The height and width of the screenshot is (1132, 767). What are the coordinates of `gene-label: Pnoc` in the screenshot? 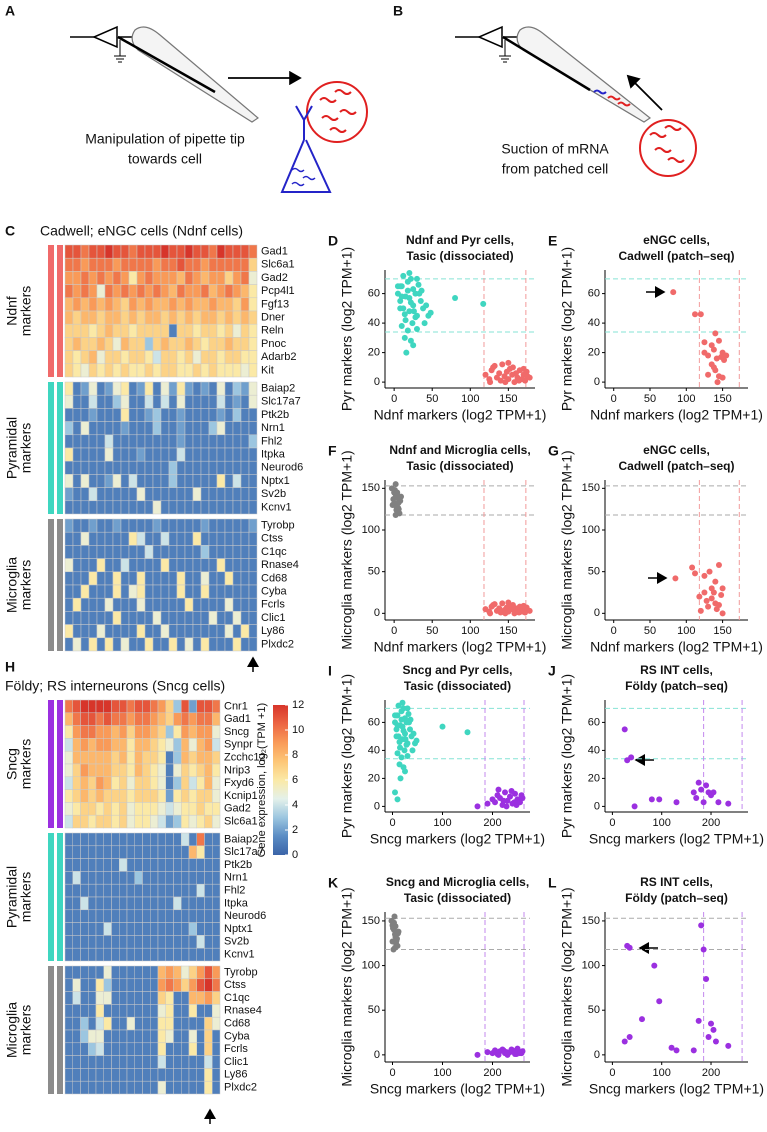 It's located at (274, 344).